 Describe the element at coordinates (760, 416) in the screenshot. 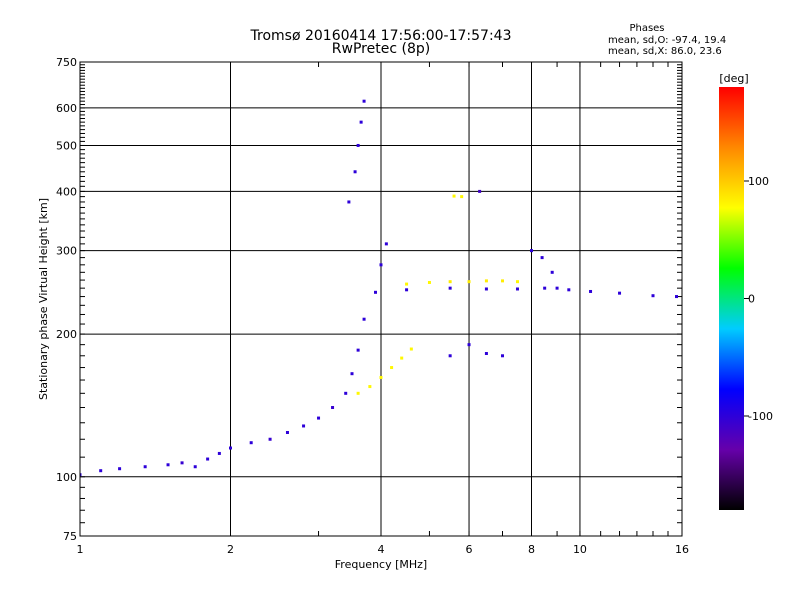

I see `colorbar-tick-label: -100` at that location.